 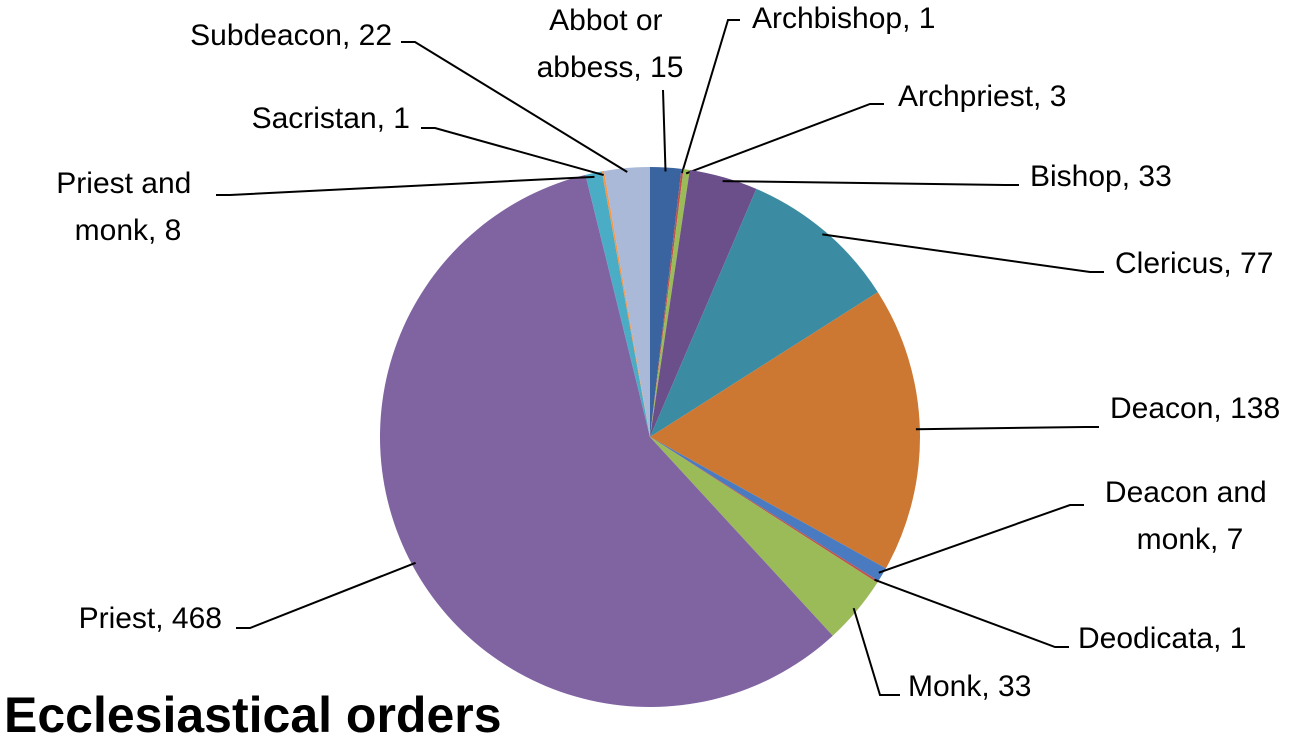 What do you see at coordinates (253, 715) in the screenshot?
I see `chart-title: Ecclesiastical orders` at bounding box center [253, 715].